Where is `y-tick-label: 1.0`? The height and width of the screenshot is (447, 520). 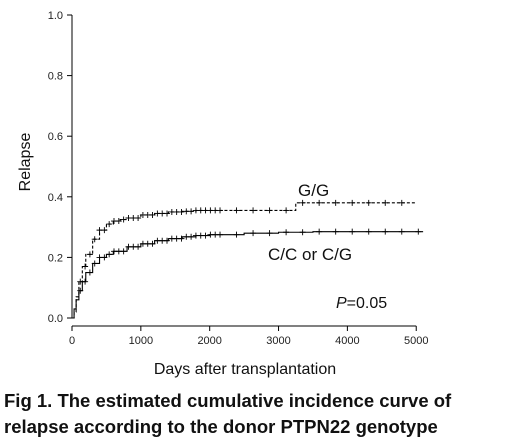 y-tick-label: 1.0 is located at coordinates (55, 16).